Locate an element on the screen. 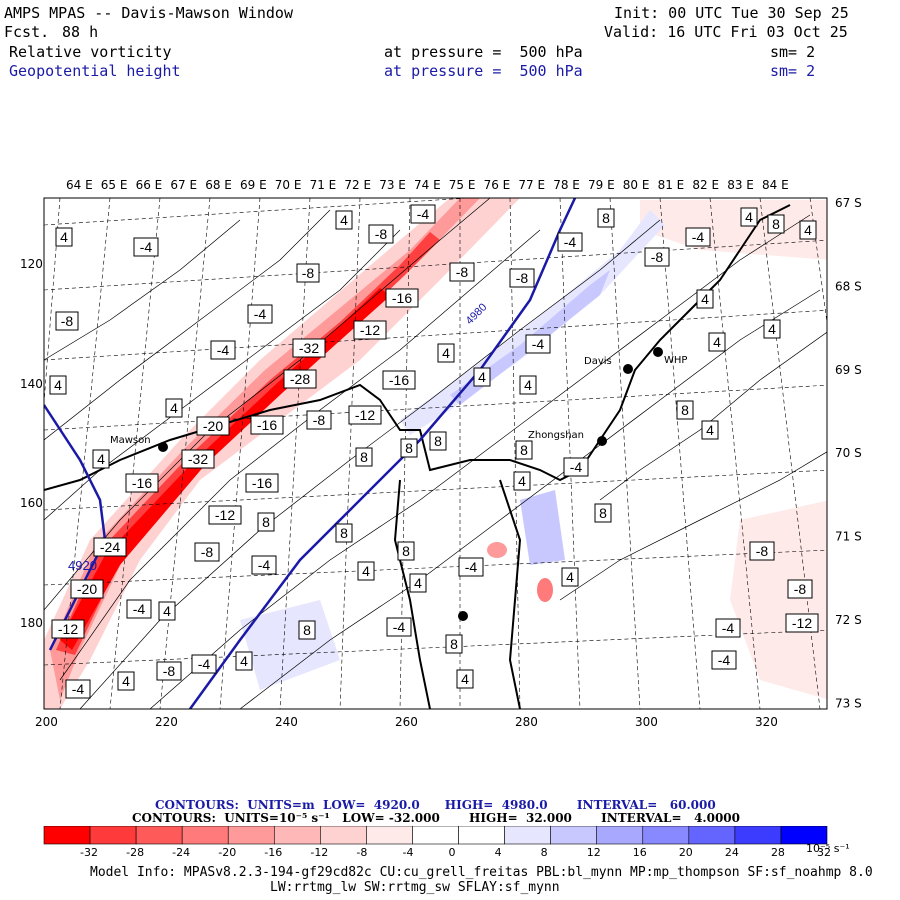  colorbar-tick-label: 16 is located at coordinates (639, 852).